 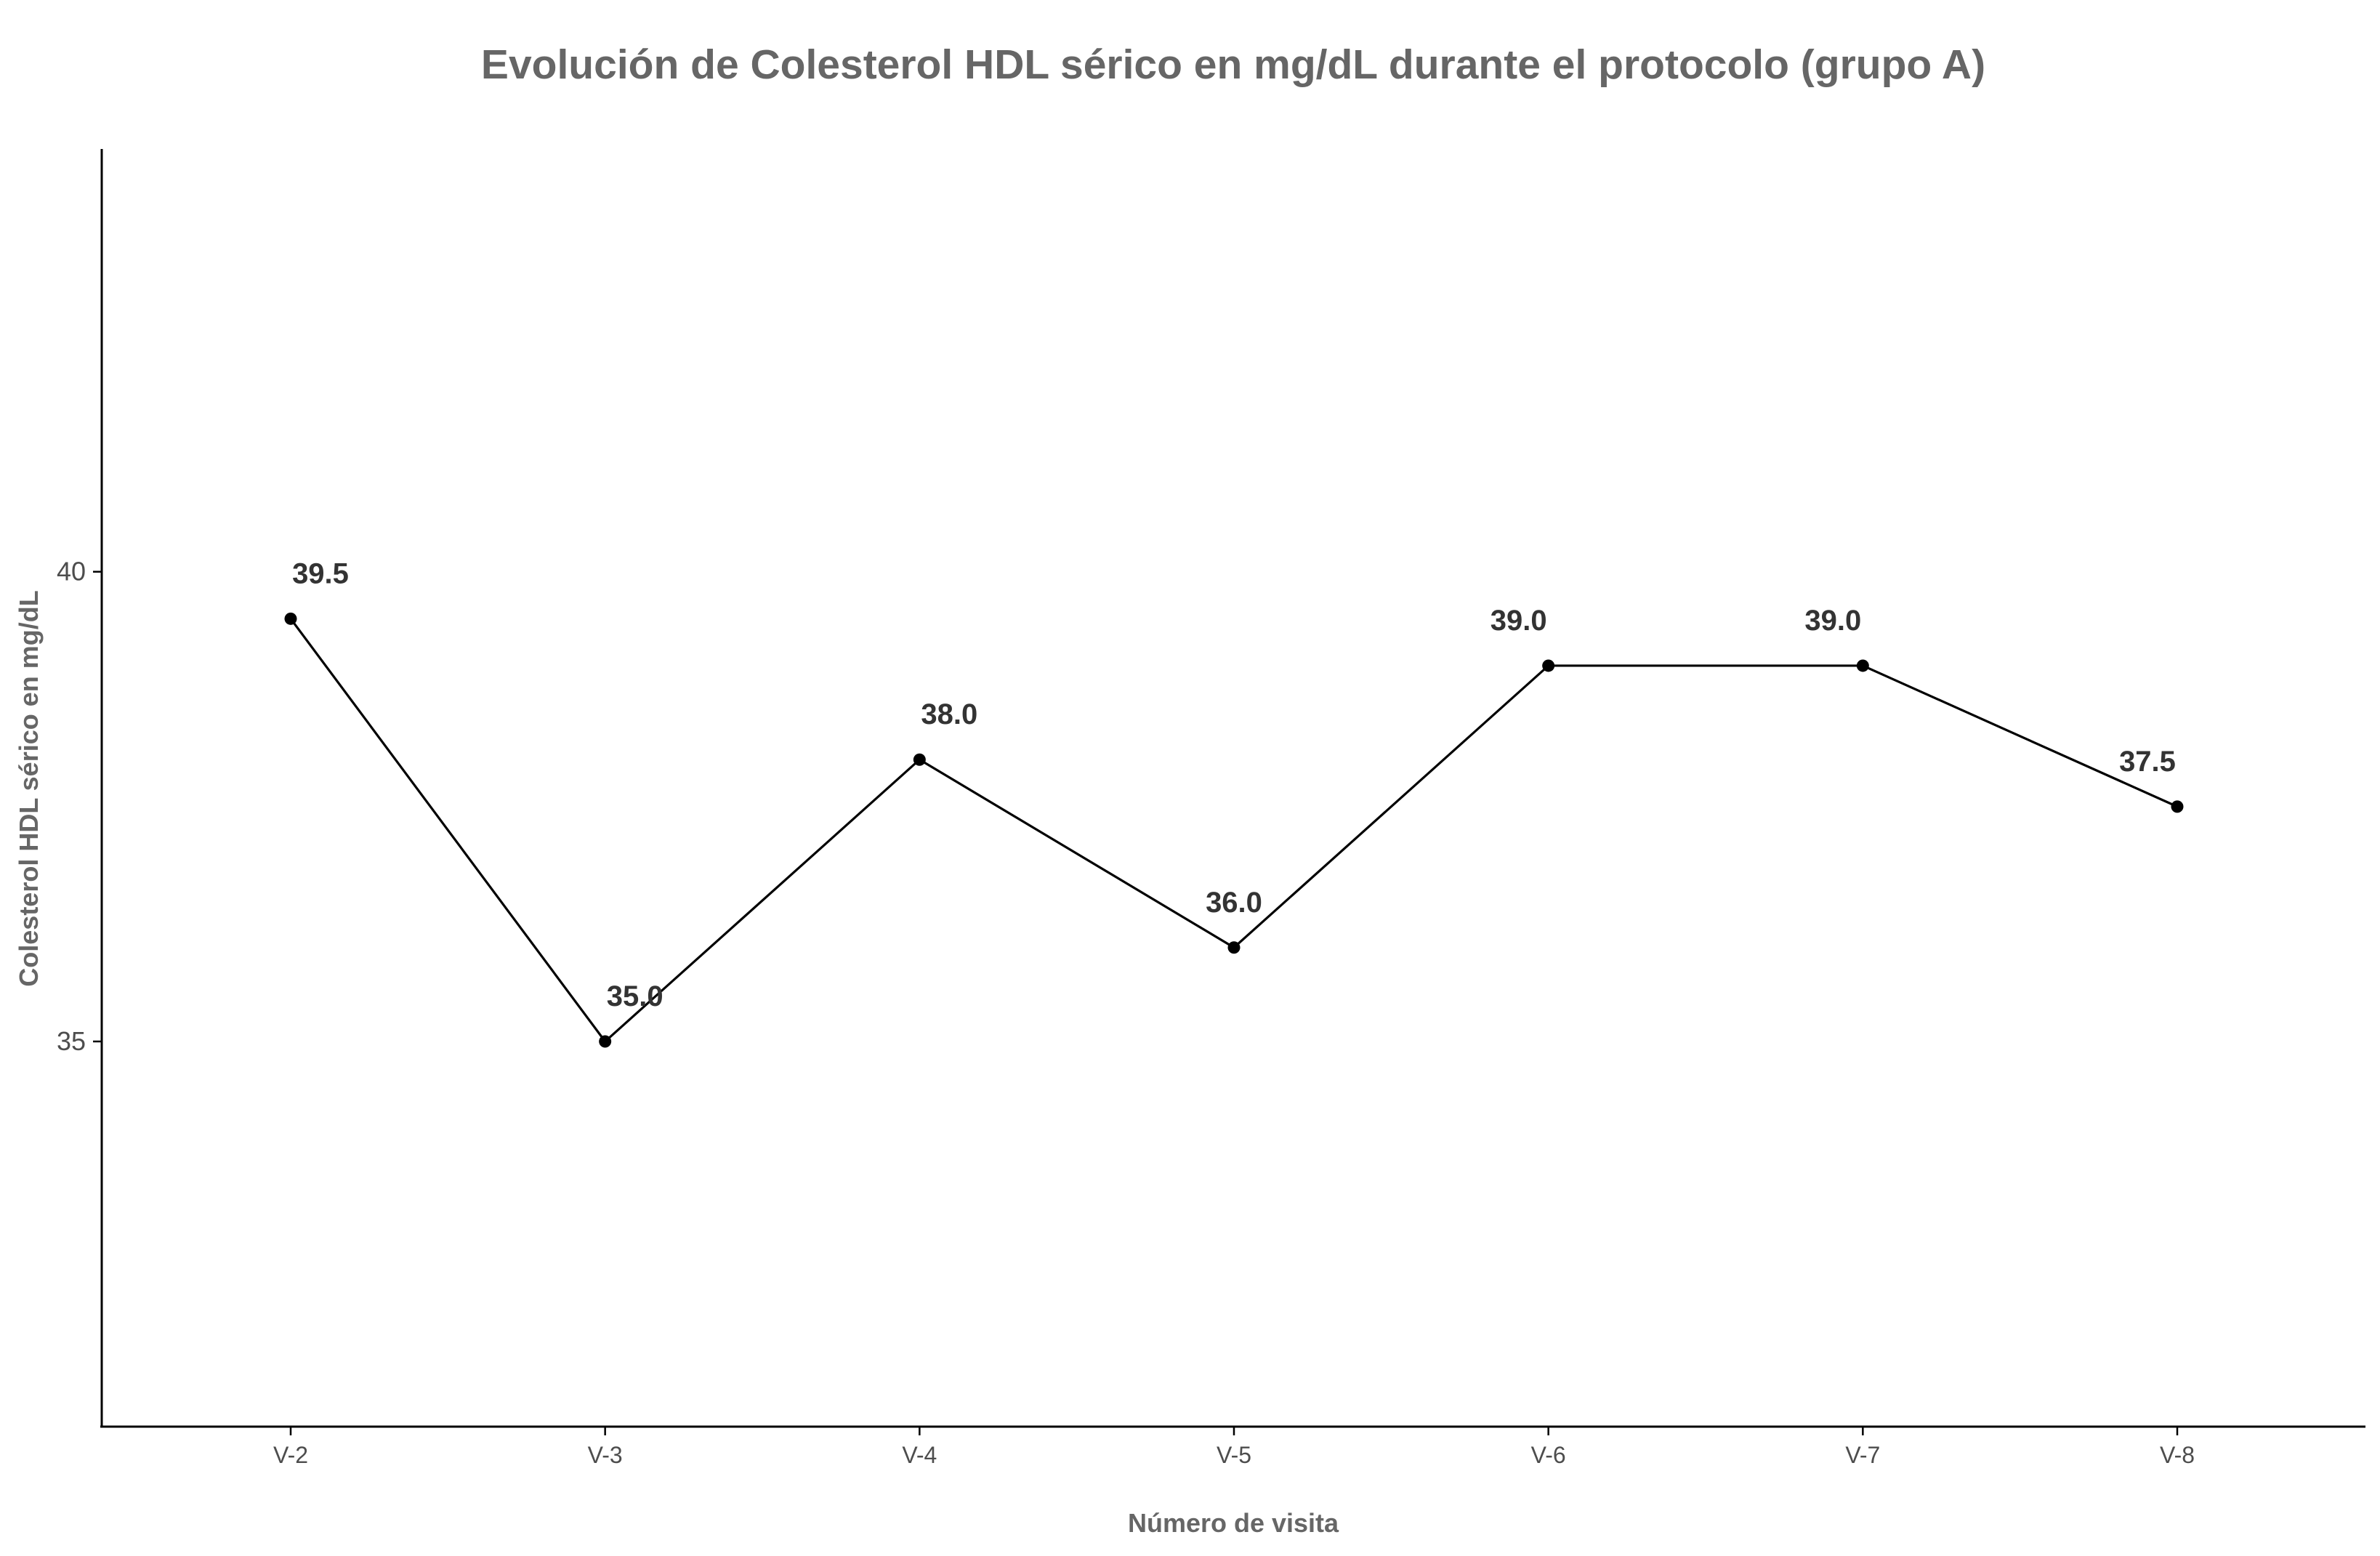 What do you see at coordinates (1233, 1523) in the screenshot?
I see `x-axis-title: Número de visita` at bounding box center [1233, 1523].